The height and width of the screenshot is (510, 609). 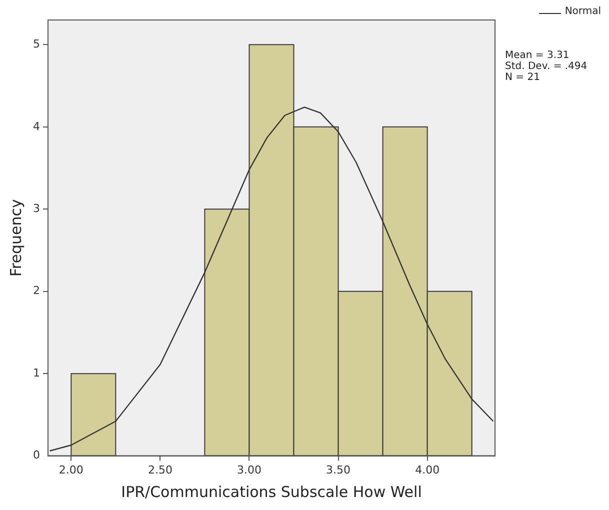 I want to click on legend-label: Normal, so click(x=582, y=11).